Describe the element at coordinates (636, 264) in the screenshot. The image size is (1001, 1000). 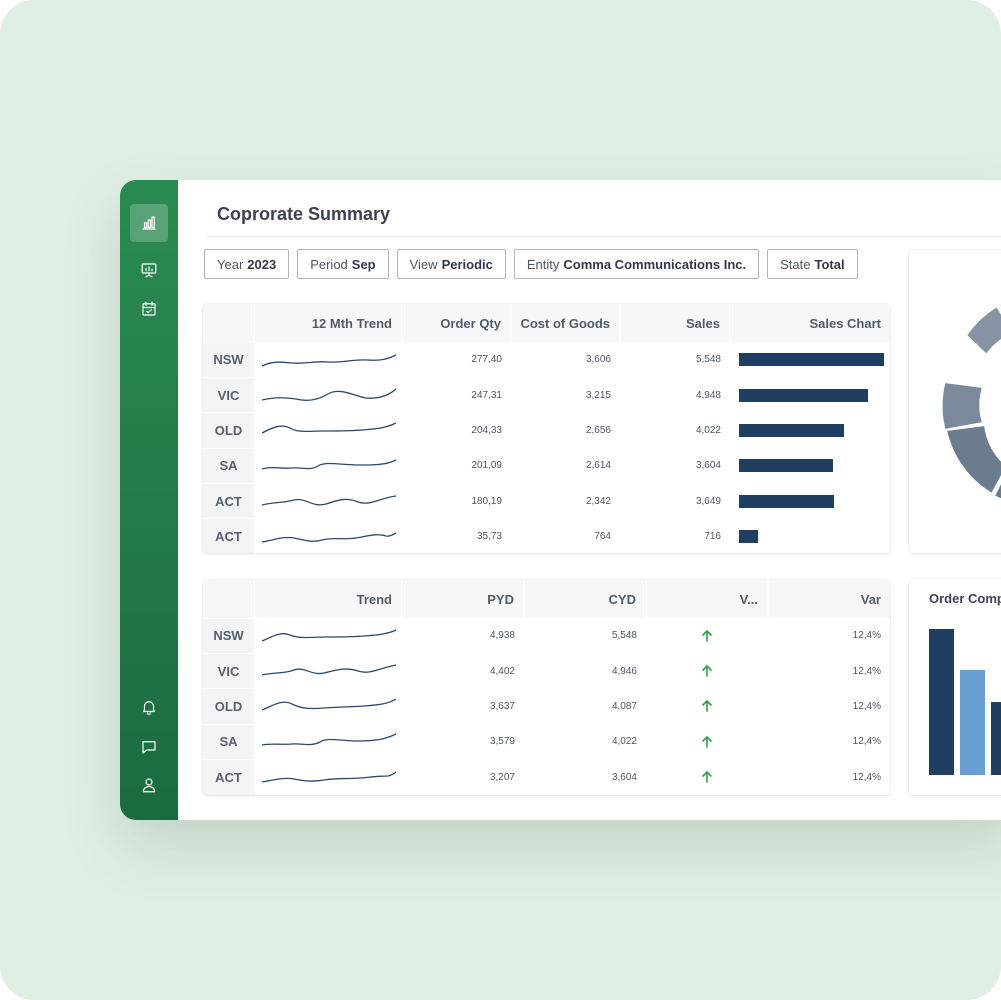
I see `filter-entity: Entity Comma Communications Inc.` at that location.